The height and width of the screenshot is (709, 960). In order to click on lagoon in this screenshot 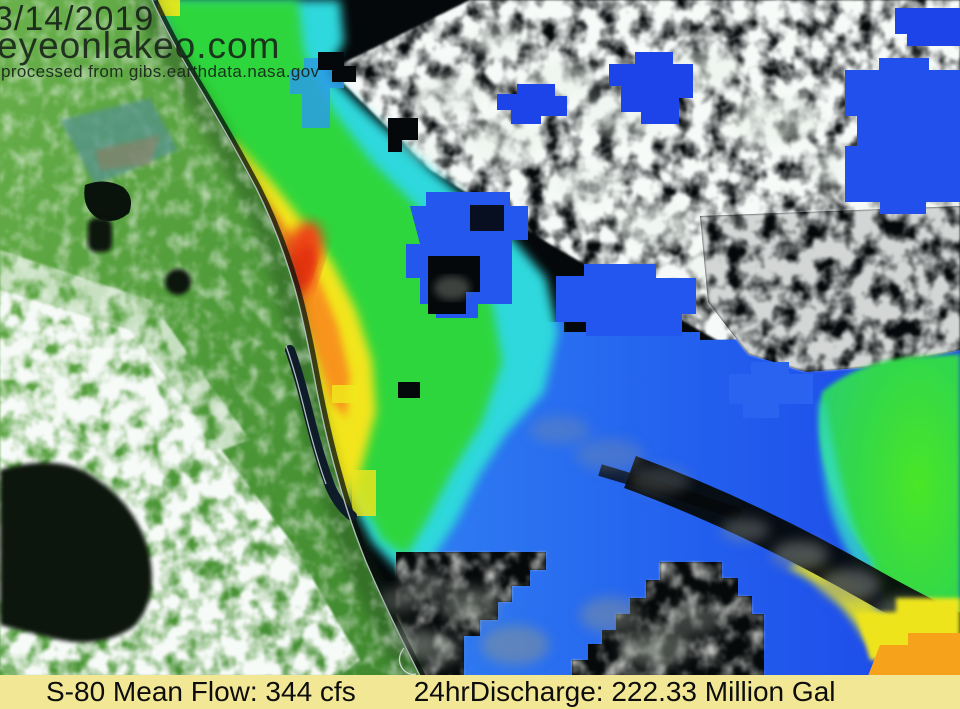, I will do `click(321, 433)`.